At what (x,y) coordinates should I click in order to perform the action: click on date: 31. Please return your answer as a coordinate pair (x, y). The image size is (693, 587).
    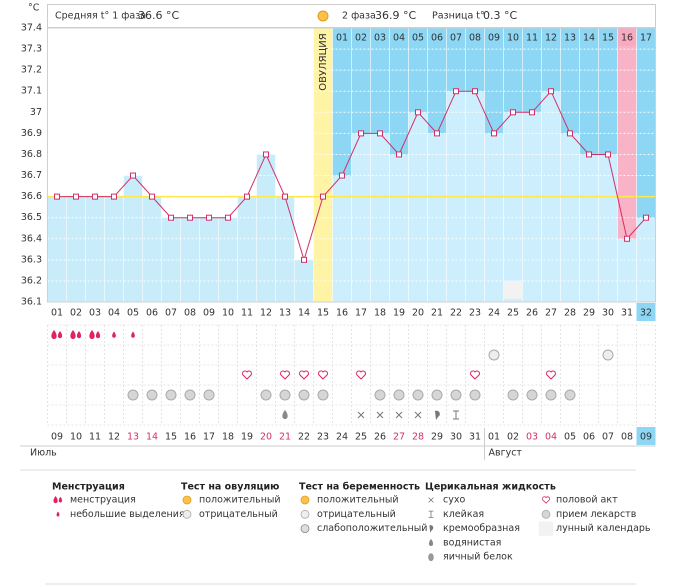
    Looking at the image, I should click on (475, 437).